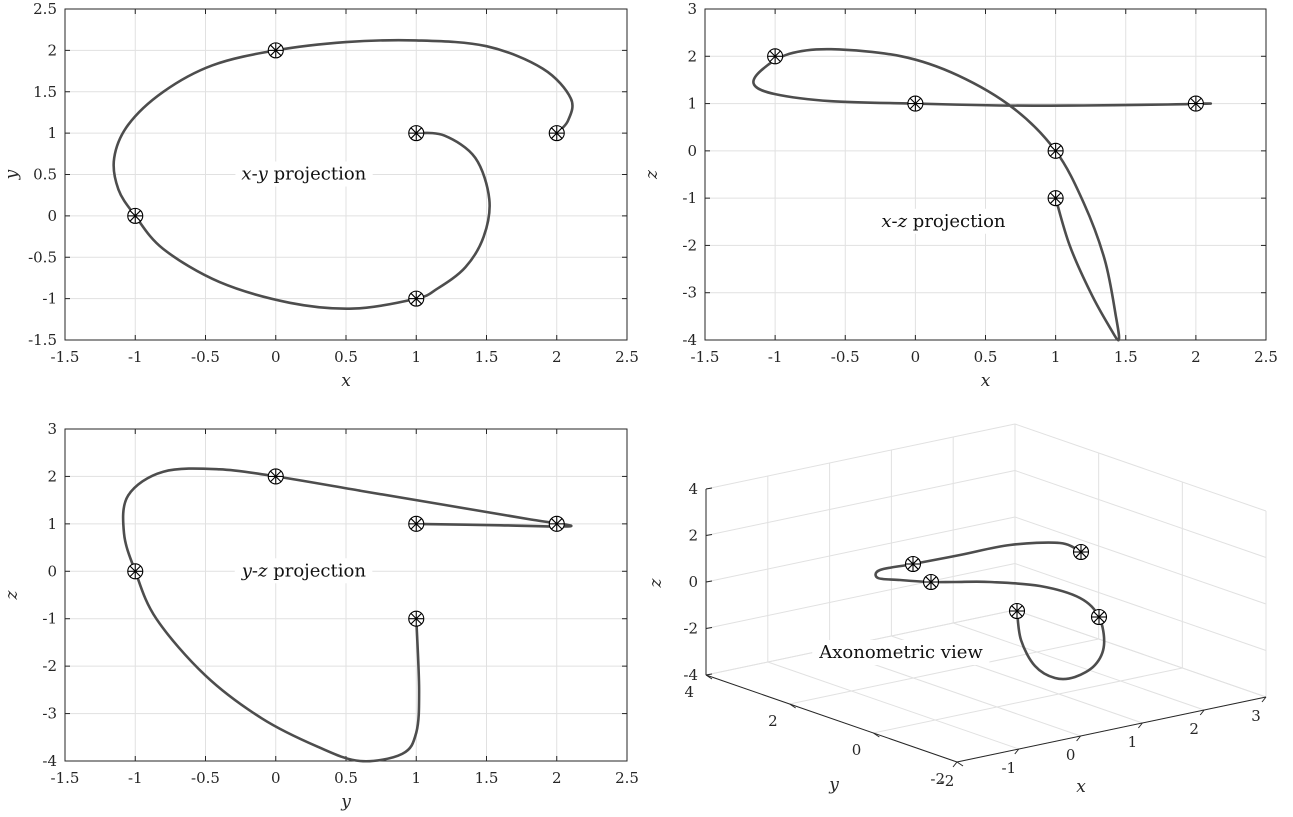 The width and height of the screenshot is (1293, 817). What do you see at coordinates (345, 802) in the screenshot?
I see `yz-y-axis-label: y` at bounding box center [345, 802].